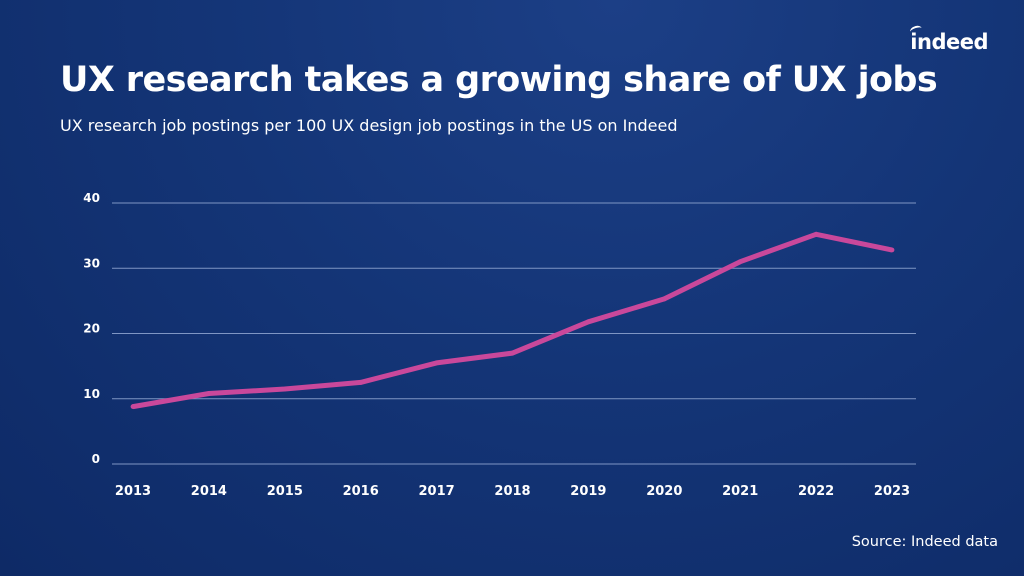 The width and height of the screenshot is (1024, 576). Describe the element at coordinates (361, 382) in the screenshot. I see `data-point-2016` at that location.